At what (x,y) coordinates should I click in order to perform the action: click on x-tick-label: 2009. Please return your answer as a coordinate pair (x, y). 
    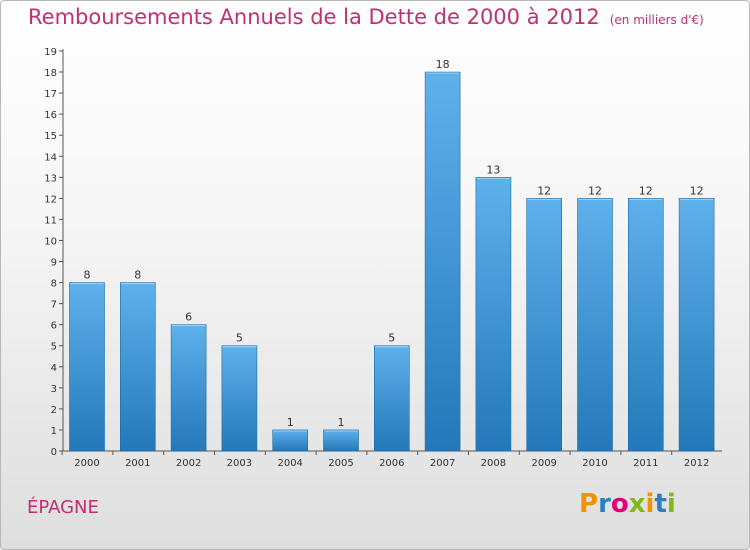
    Looking at the image, I should click on (543, 463).